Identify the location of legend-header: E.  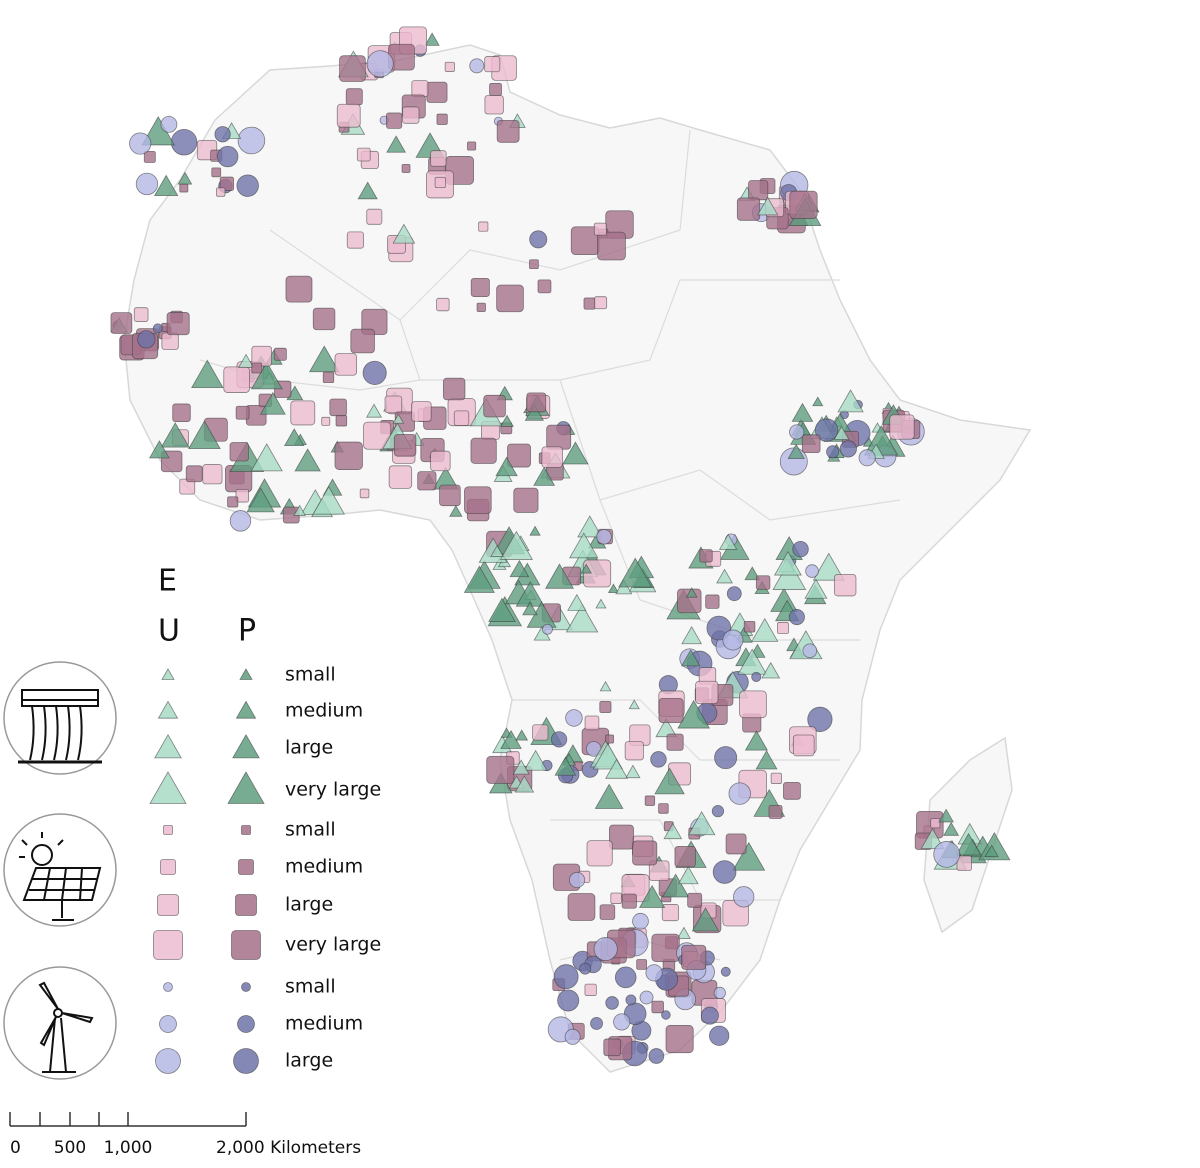
(167, 581).